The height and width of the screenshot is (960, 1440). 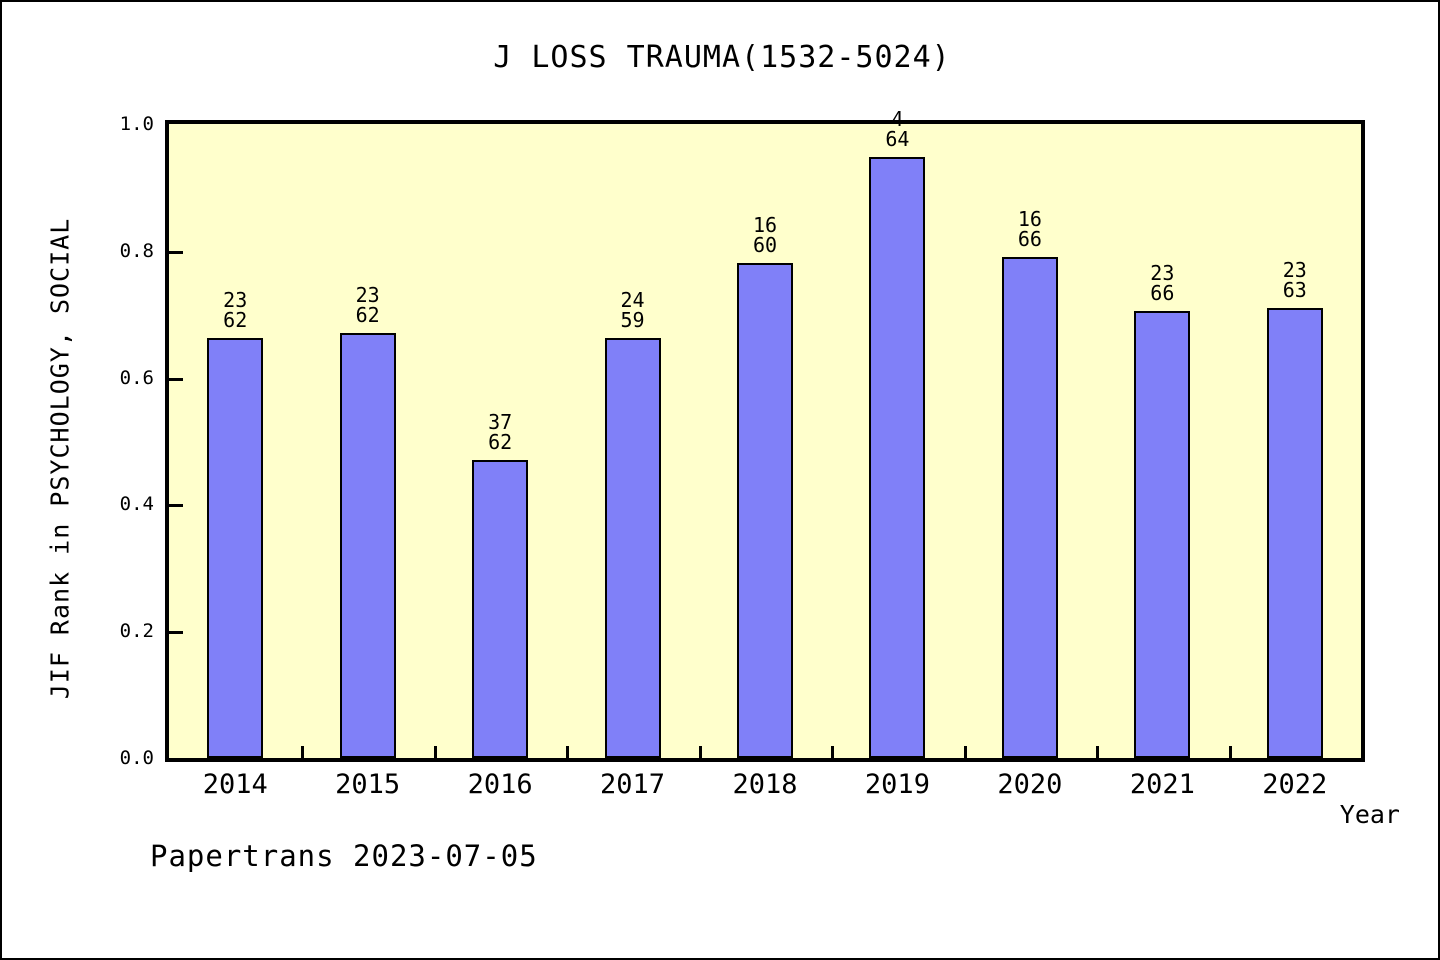 I want to click on x-axis-title: Year, so click(x=1369, y=814).